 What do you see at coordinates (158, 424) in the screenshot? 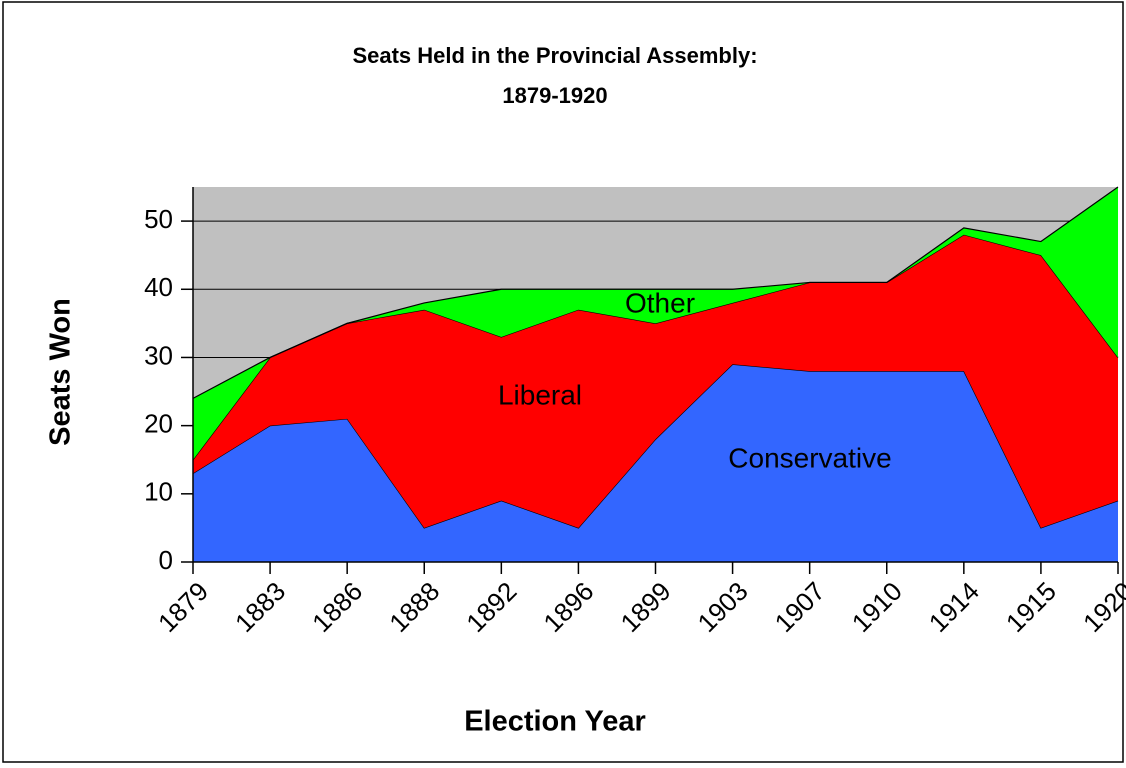
I see `y-tick-label: 20` at bounding box center [158, 424].